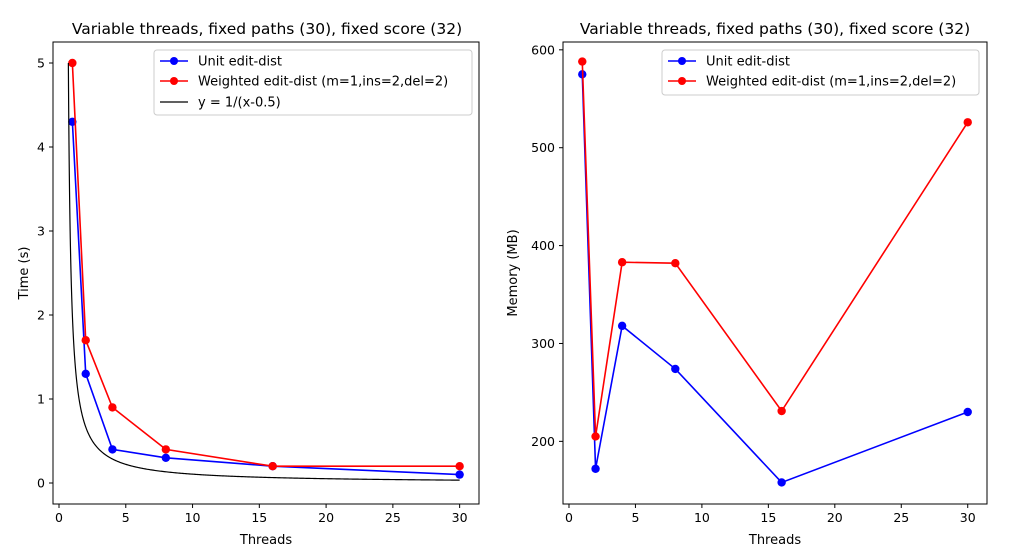  Describe the element at coordinates (239, 103) in the screenshot. I see `legend-label-reciprocal: y = 1/(x-0.5)` at that location.